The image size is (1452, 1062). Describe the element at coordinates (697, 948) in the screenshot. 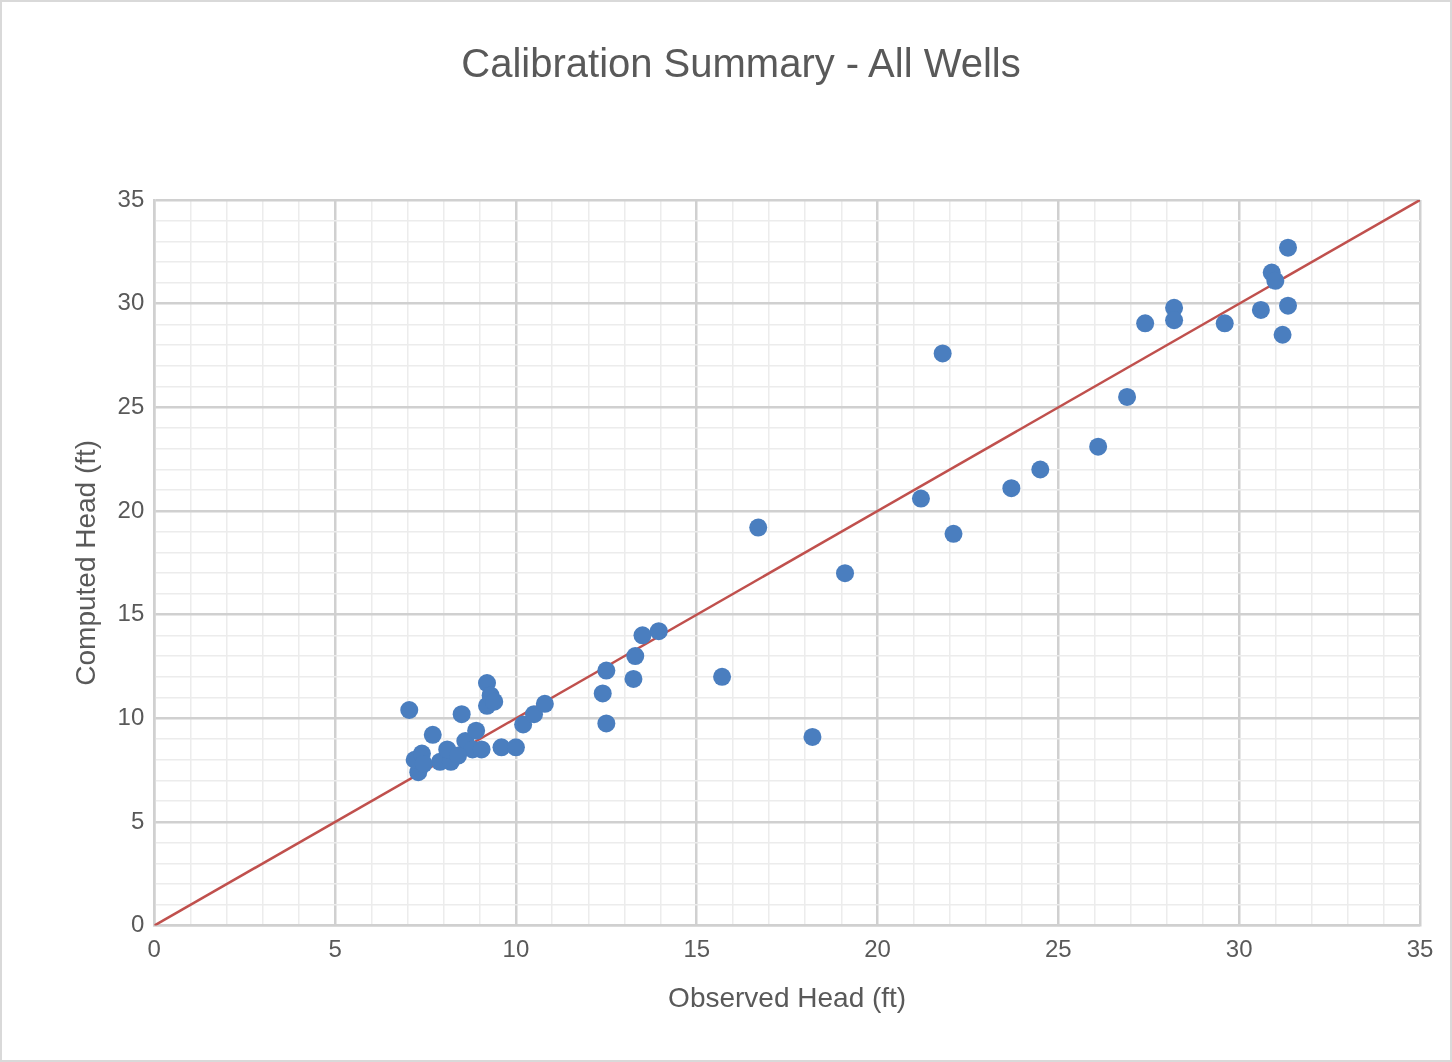

I see `x-tick-label: 15` at that location.